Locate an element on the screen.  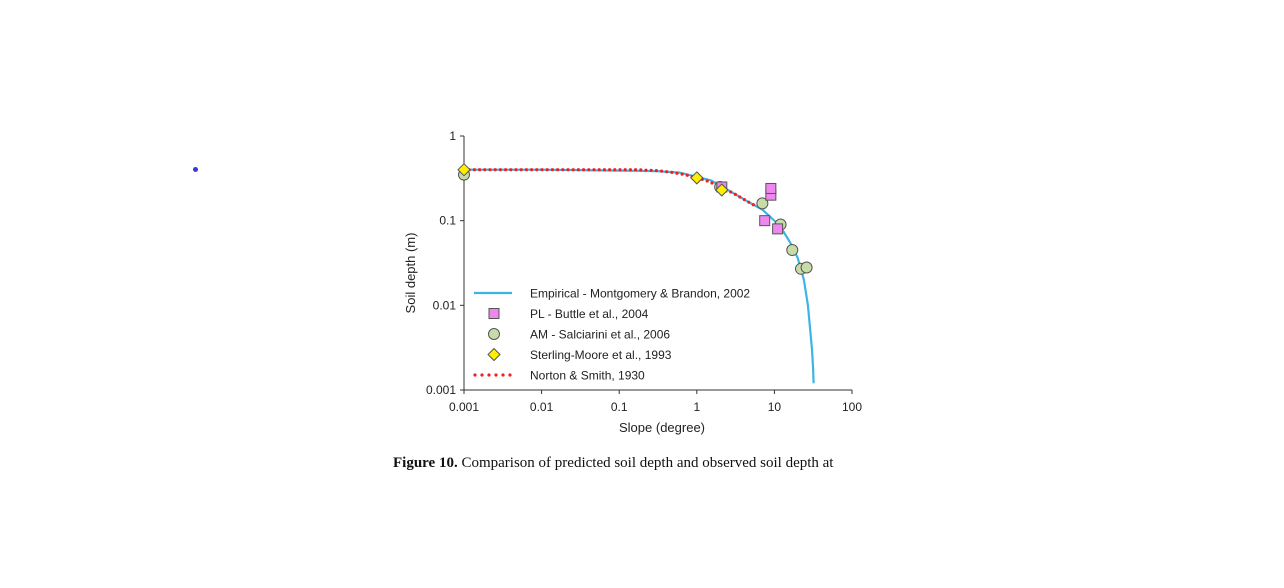
legend-am-swatch is located at coordinates (494, 334).